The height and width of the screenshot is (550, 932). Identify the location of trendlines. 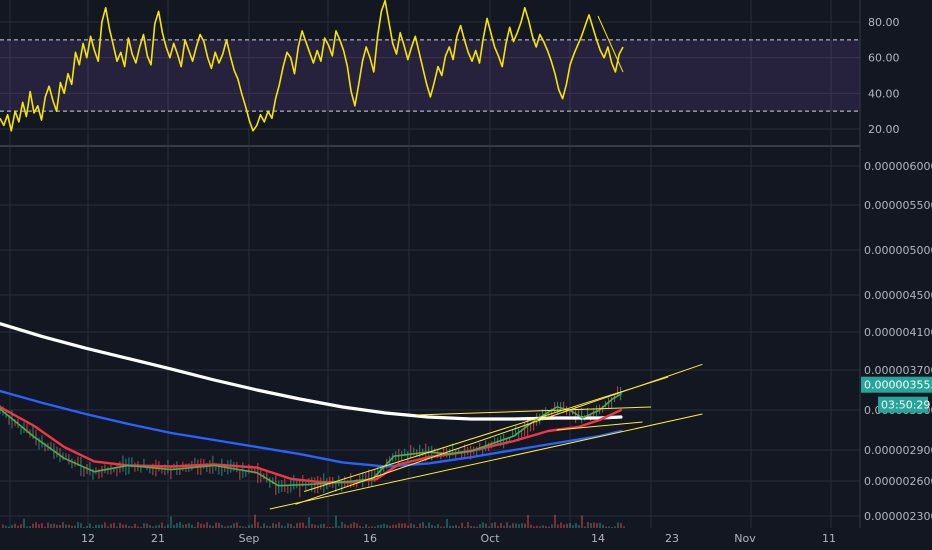
(486, 436).